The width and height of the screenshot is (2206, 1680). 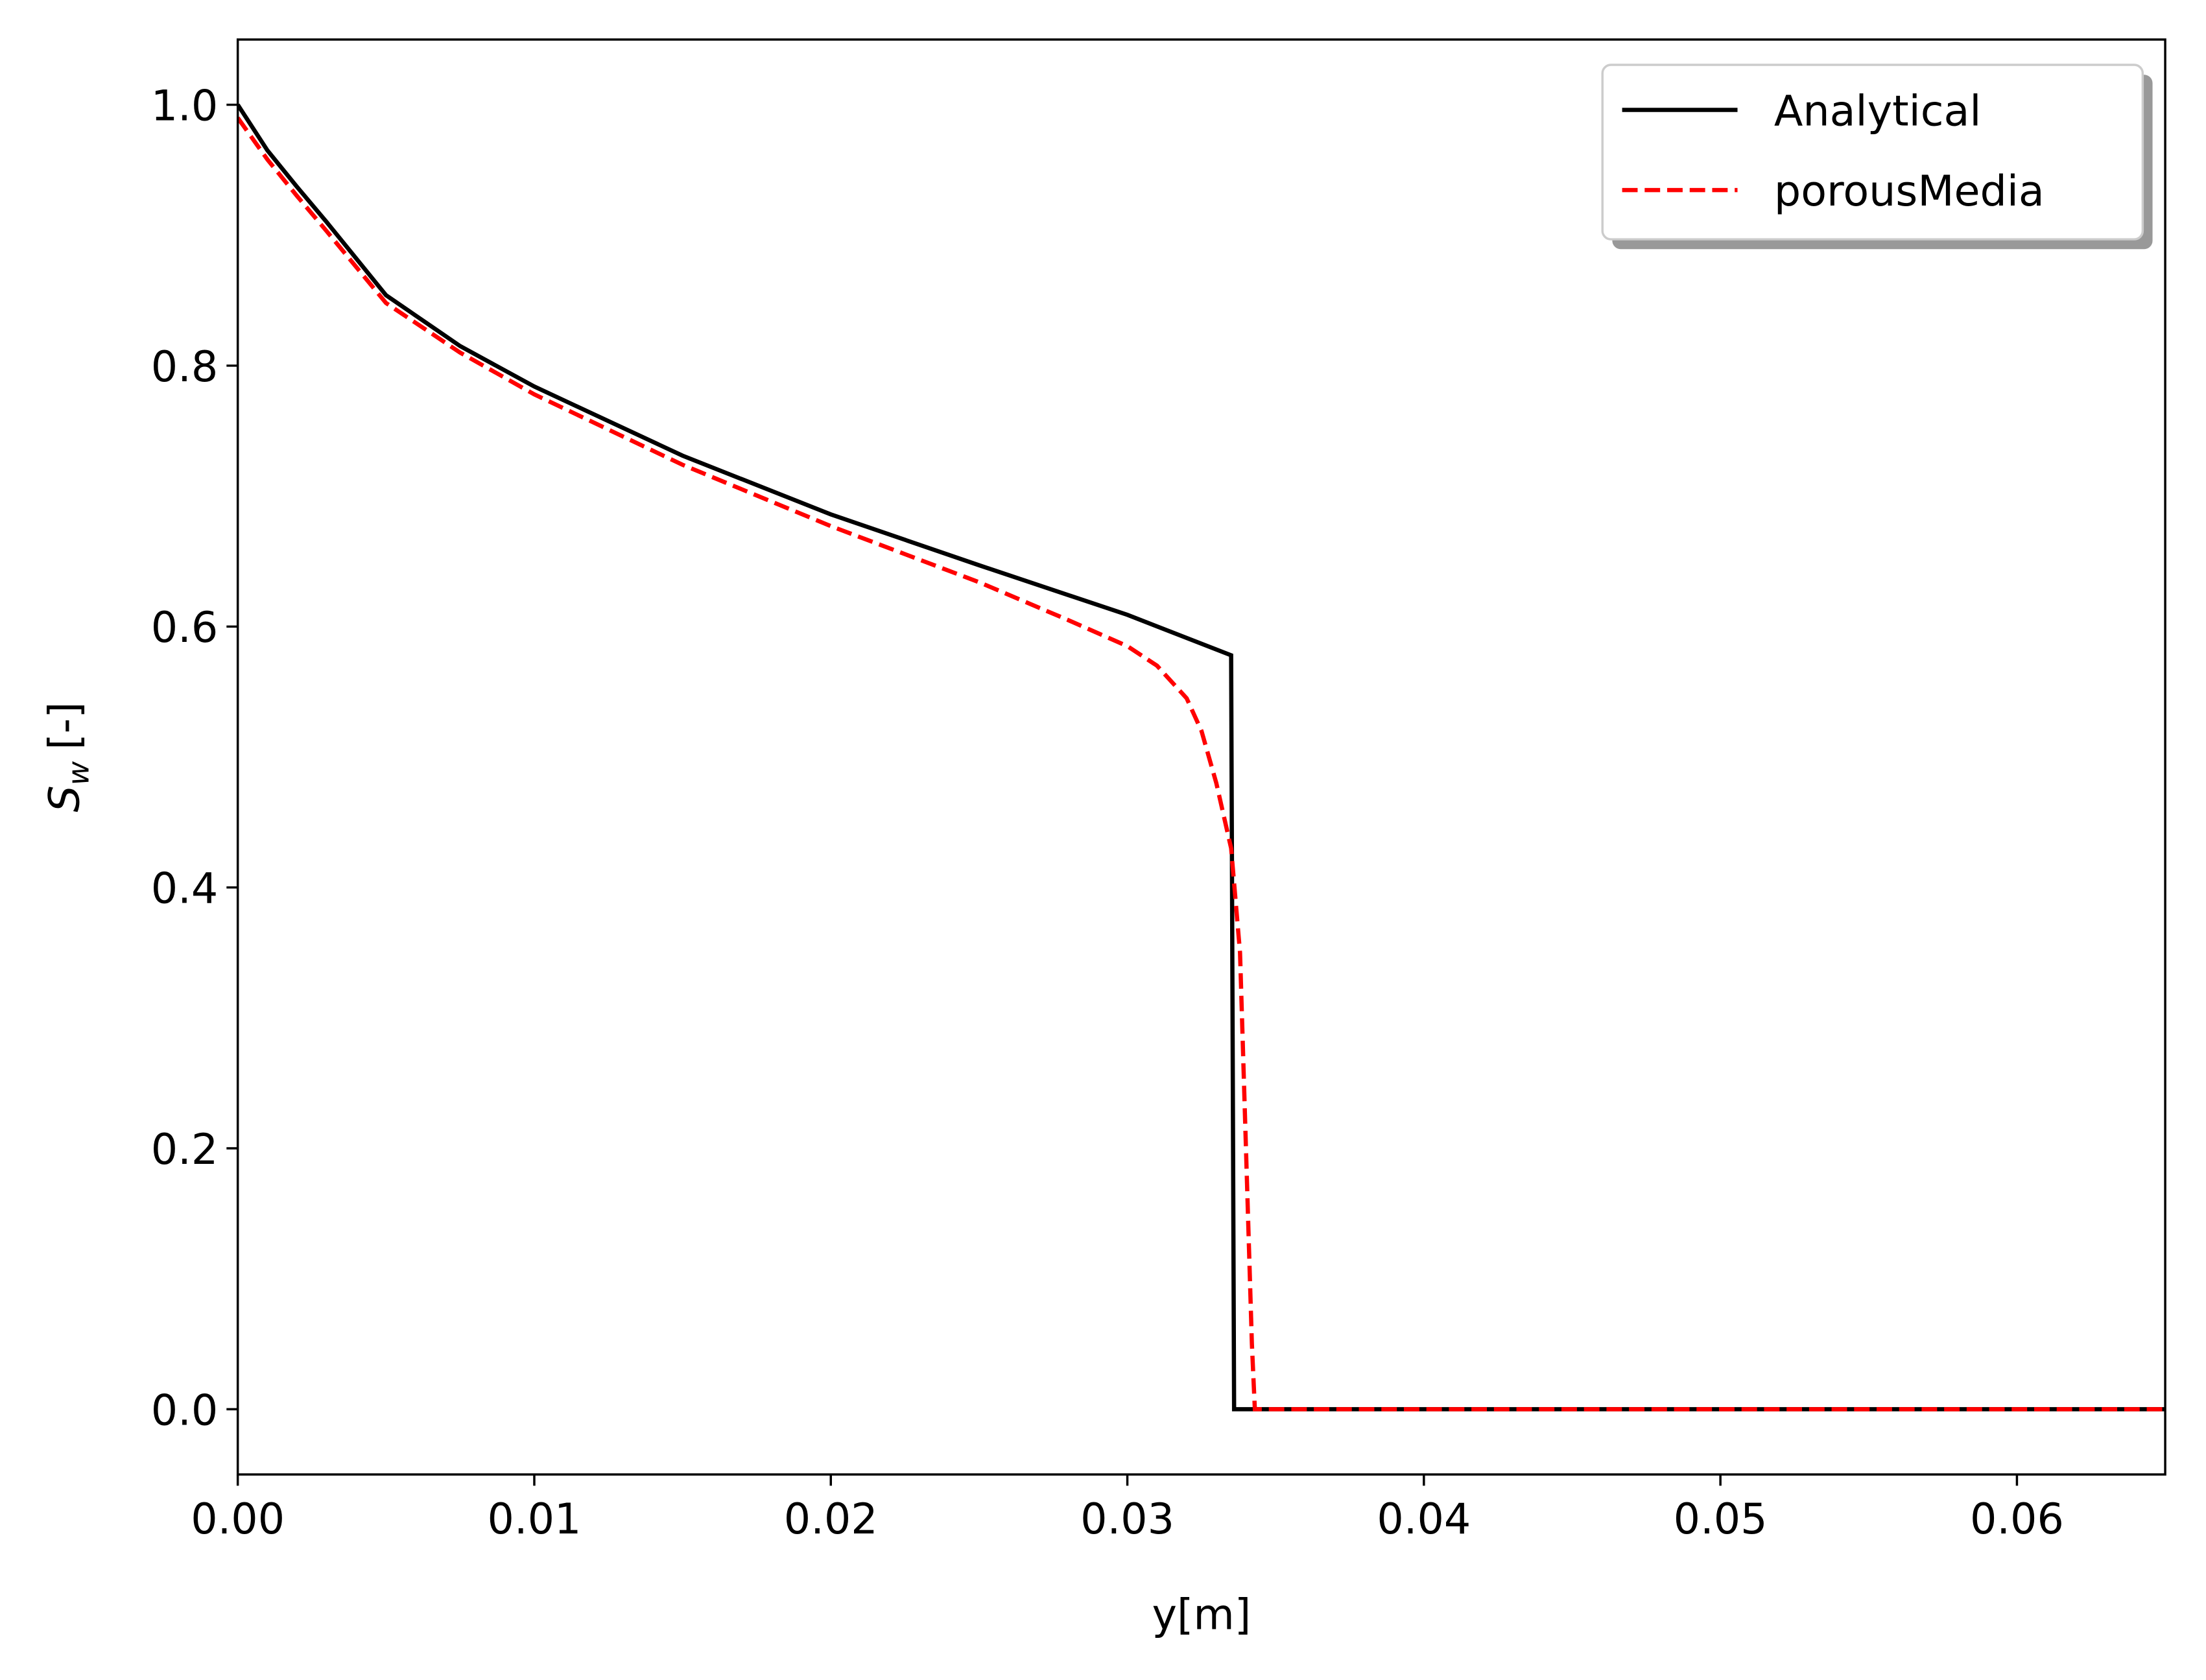 I want to click on x-tick-label: 0.03, so click(x=1127, y=1519).